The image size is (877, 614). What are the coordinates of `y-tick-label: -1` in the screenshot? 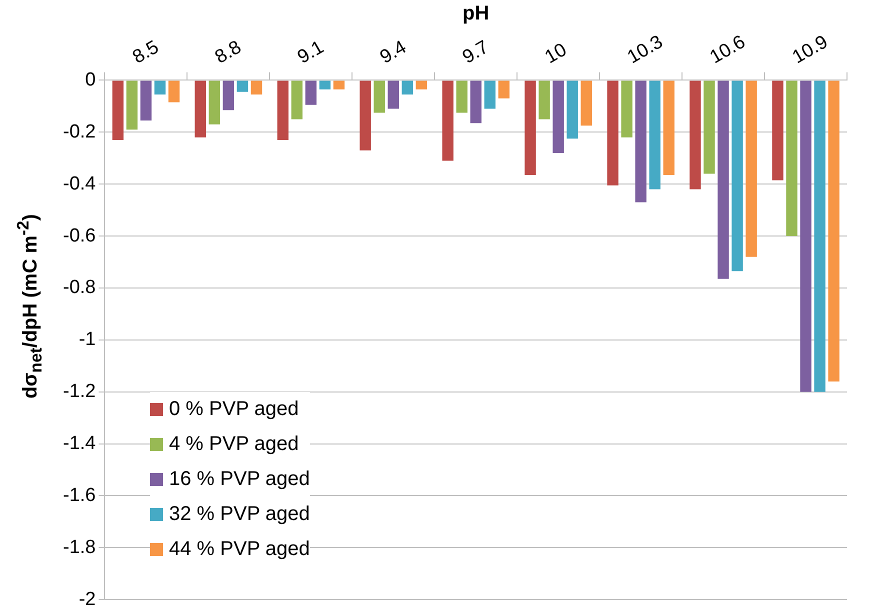 It's located at (87, 339).